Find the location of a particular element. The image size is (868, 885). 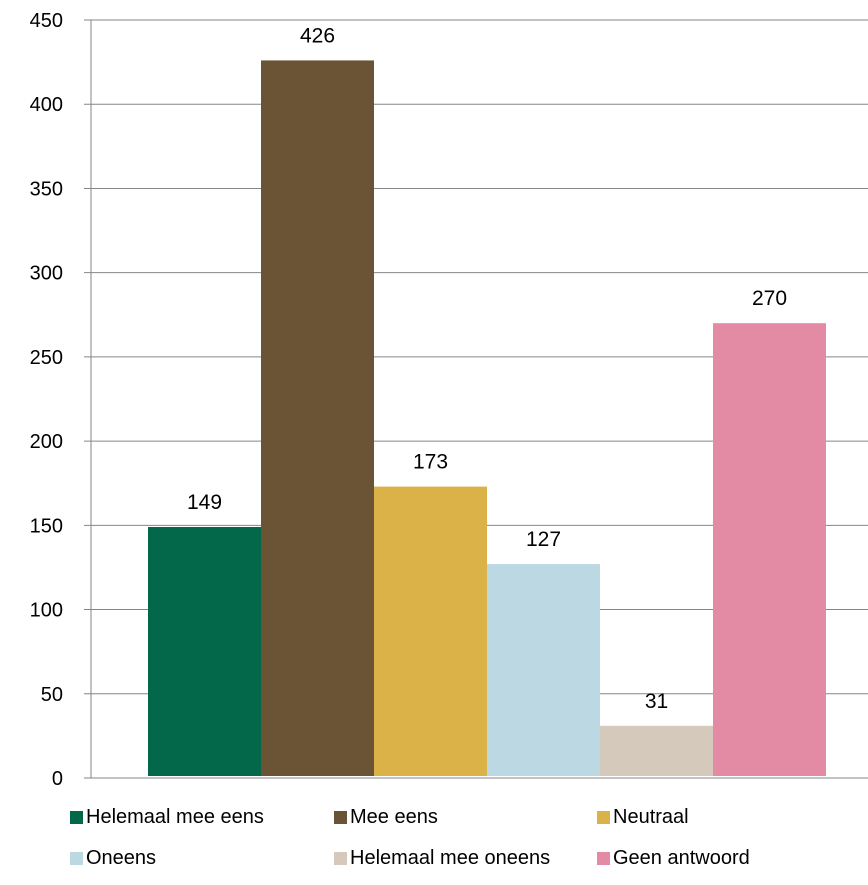

legend-item: Oneens is located at coordinates (113, 858).